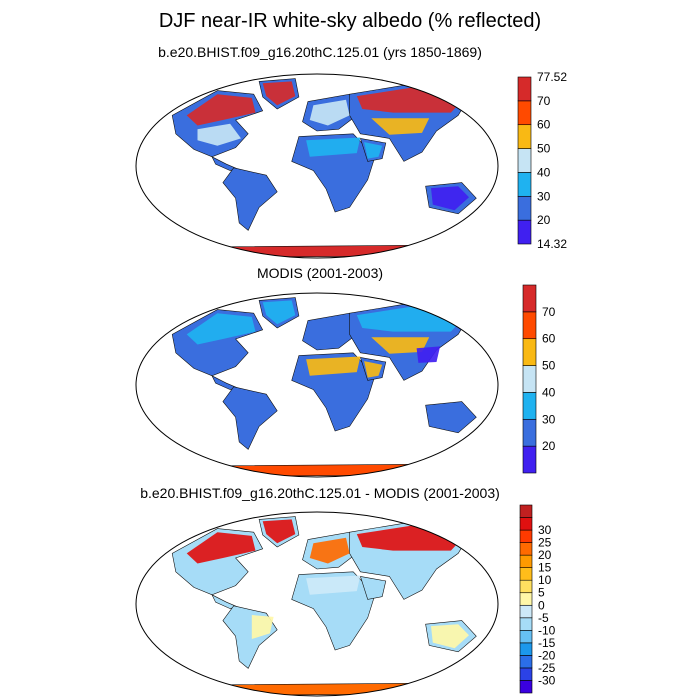 The width and height of the screenshot is (700, 700). Describe the element at coordinates (545, 580) in the screenshot. I see `colorbar-tick-label: 10` at that location.